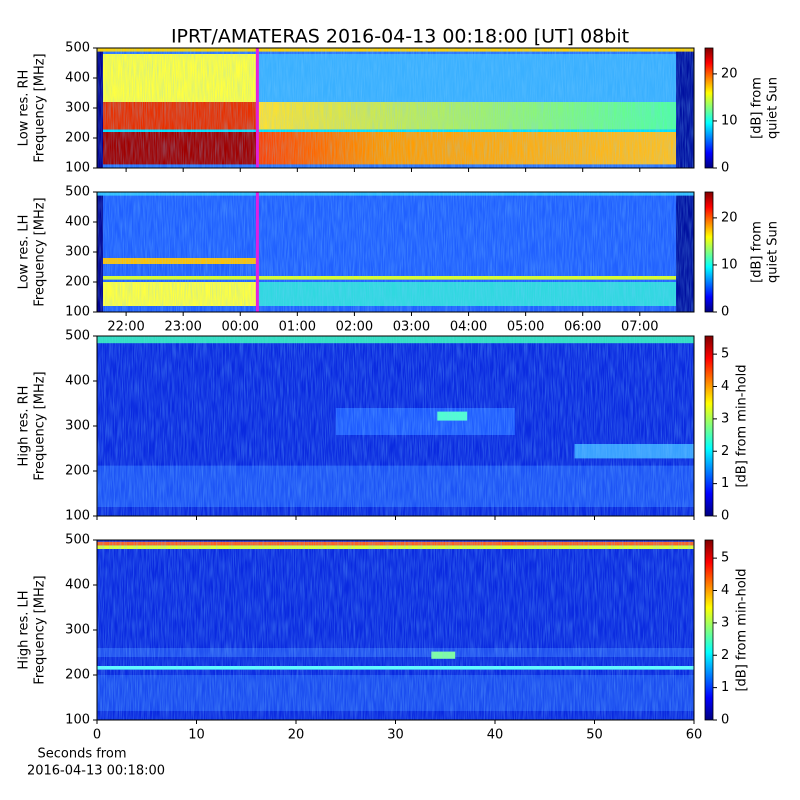  What do you see at coordinates (582, 327) in the screenshot?
I see `x-tick-label: 06:00` at bounding box center [582, 327].